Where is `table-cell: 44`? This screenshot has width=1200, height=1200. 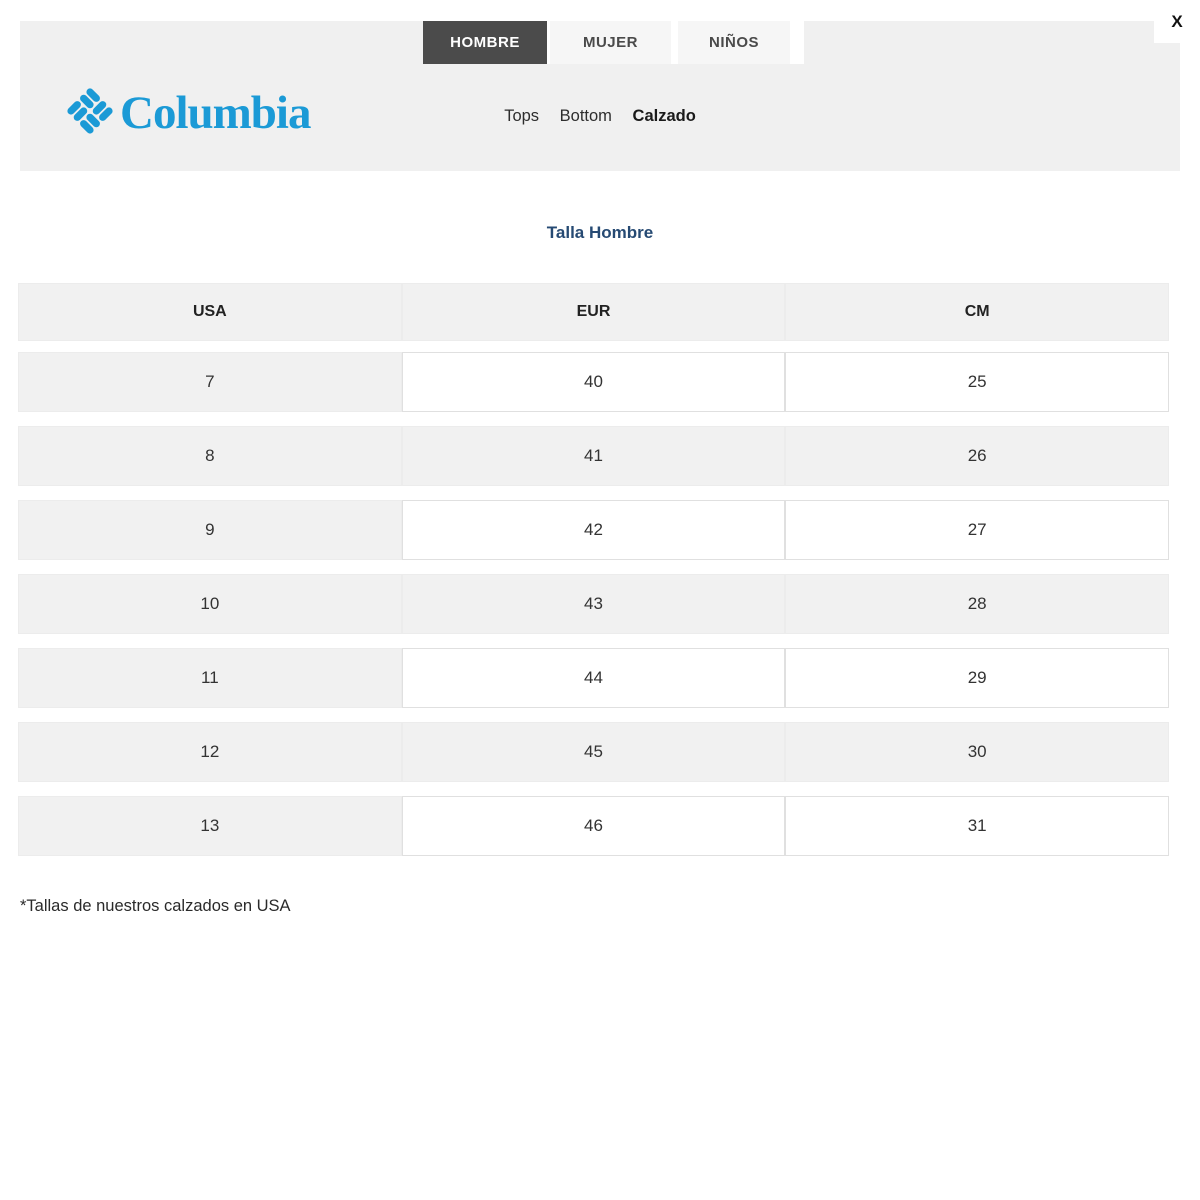 table-cell: 44 is located at coordinates (593, 678).